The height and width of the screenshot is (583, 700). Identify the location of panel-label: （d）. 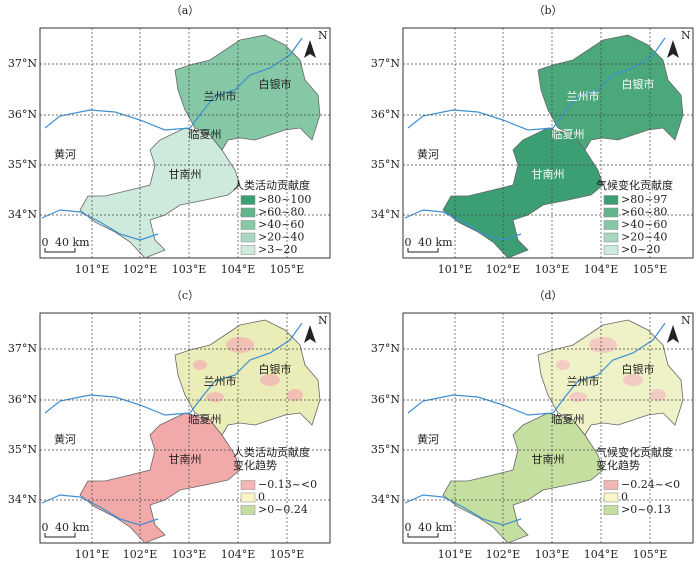
(547, 295).